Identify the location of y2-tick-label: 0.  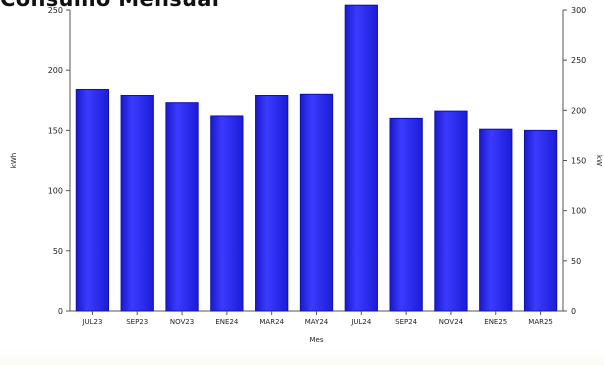
(573, 311).